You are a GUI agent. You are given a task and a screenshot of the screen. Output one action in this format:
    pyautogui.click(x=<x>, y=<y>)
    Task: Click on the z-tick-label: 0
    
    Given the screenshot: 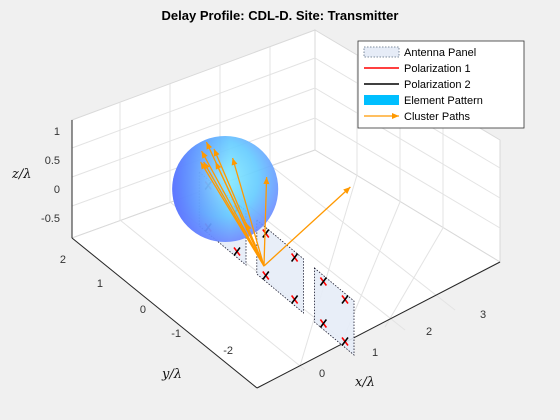 What is the action you would take?
    pyautogui.click(x=57, y=190)
    